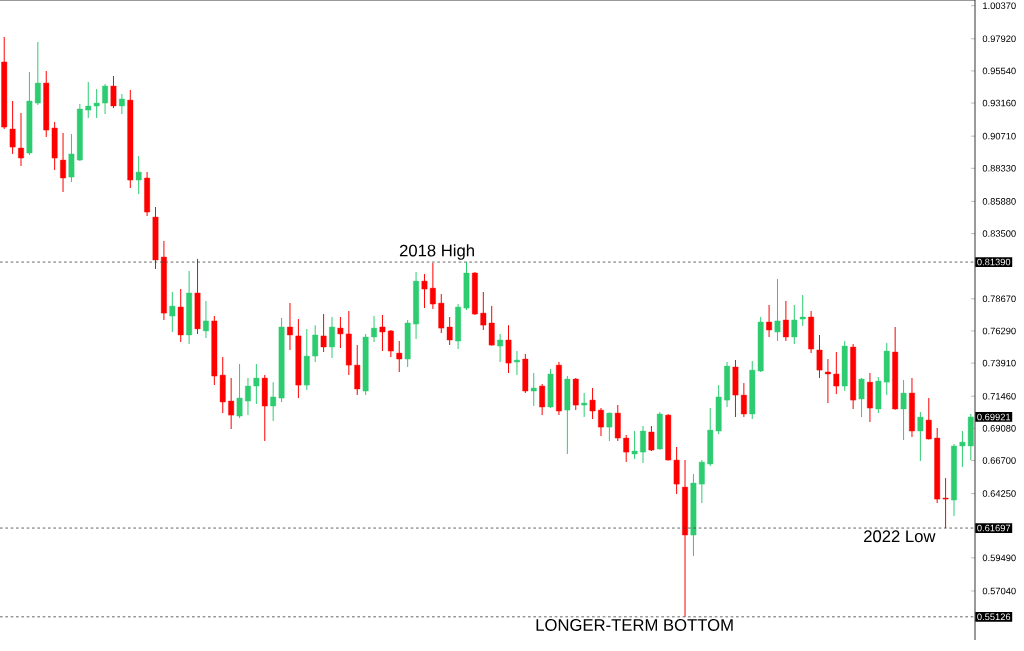 This screenshot has width=1024, height=651. Describe the element at coordinates (999, 396) in the screenshot. I see `y-tick-label: 0.71460` at that location.